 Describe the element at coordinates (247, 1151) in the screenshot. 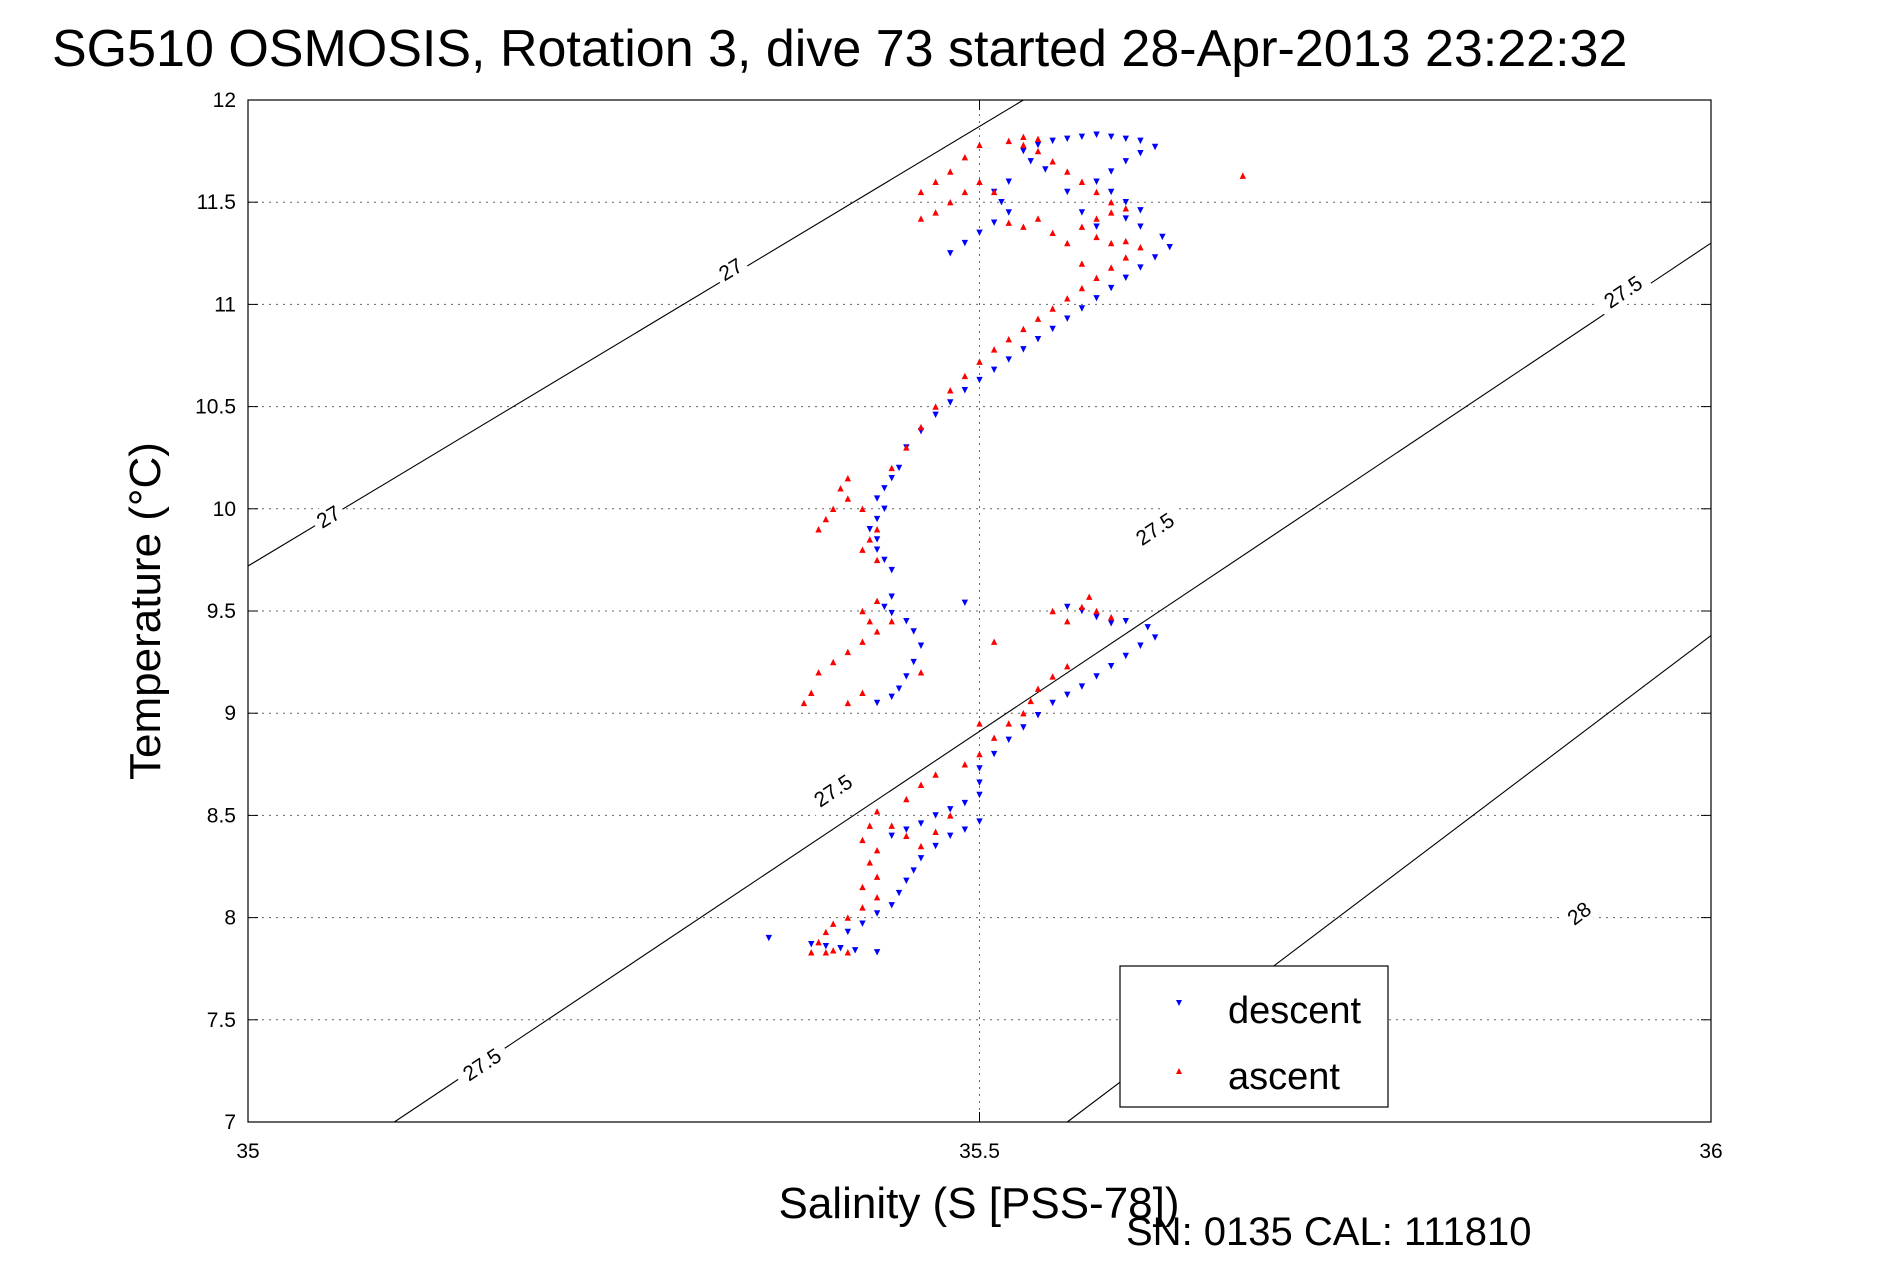

I see `x-tick-label: 35` at that location.